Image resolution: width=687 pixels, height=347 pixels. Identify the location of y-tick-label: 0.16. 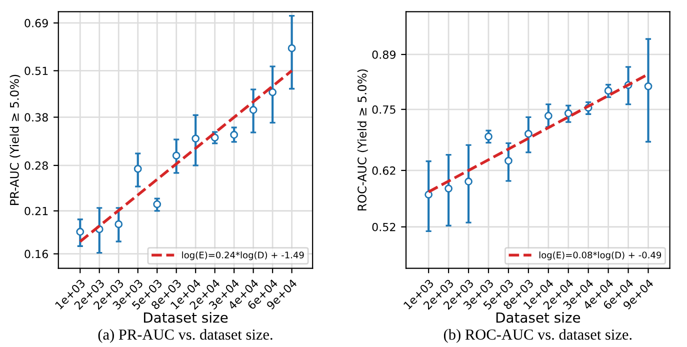
(36, 254).